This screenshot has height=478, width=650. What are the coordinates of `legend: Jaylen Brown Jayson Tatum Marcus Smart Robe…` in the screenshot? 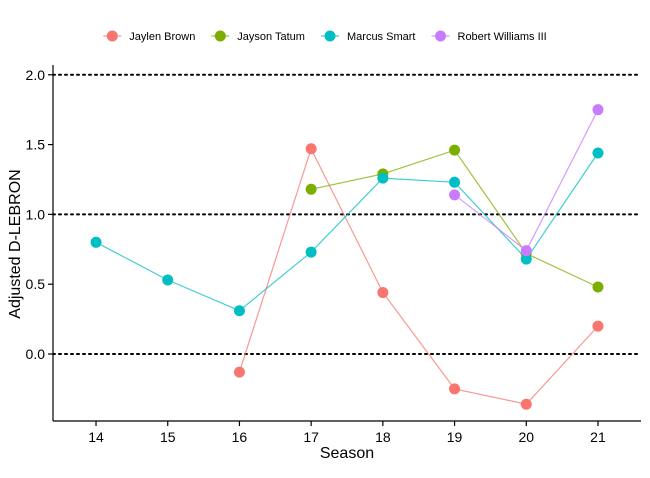 It's located at (325, 36).